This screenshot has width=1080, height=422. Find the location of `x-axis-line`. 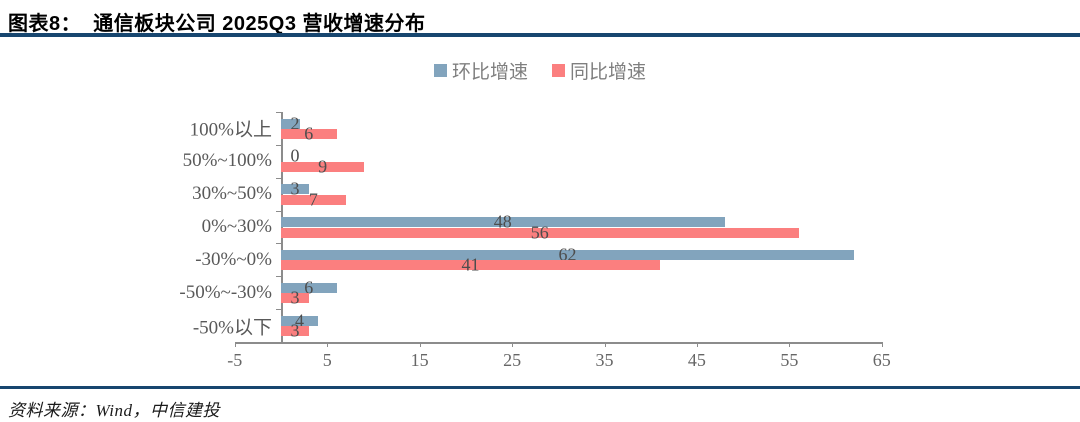

x-axis-line is located at coordinates (558, 343).